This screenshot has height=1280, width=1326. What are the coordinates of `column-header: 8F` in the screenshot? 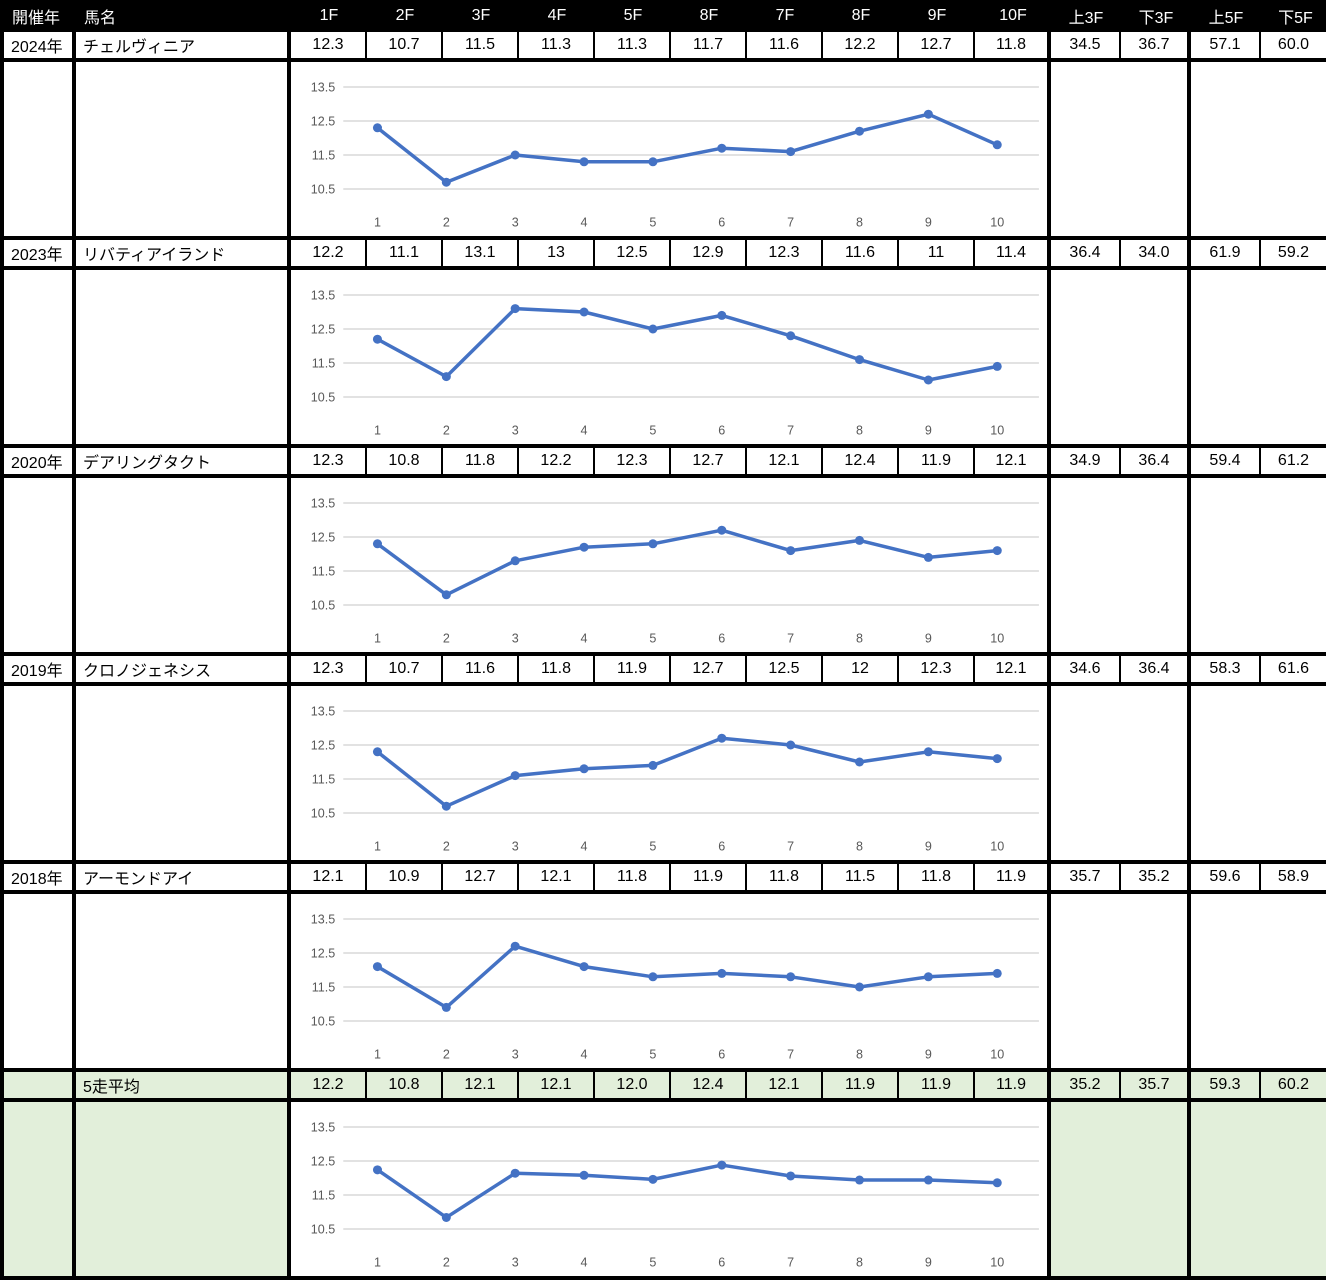 It's located at (861, 15).